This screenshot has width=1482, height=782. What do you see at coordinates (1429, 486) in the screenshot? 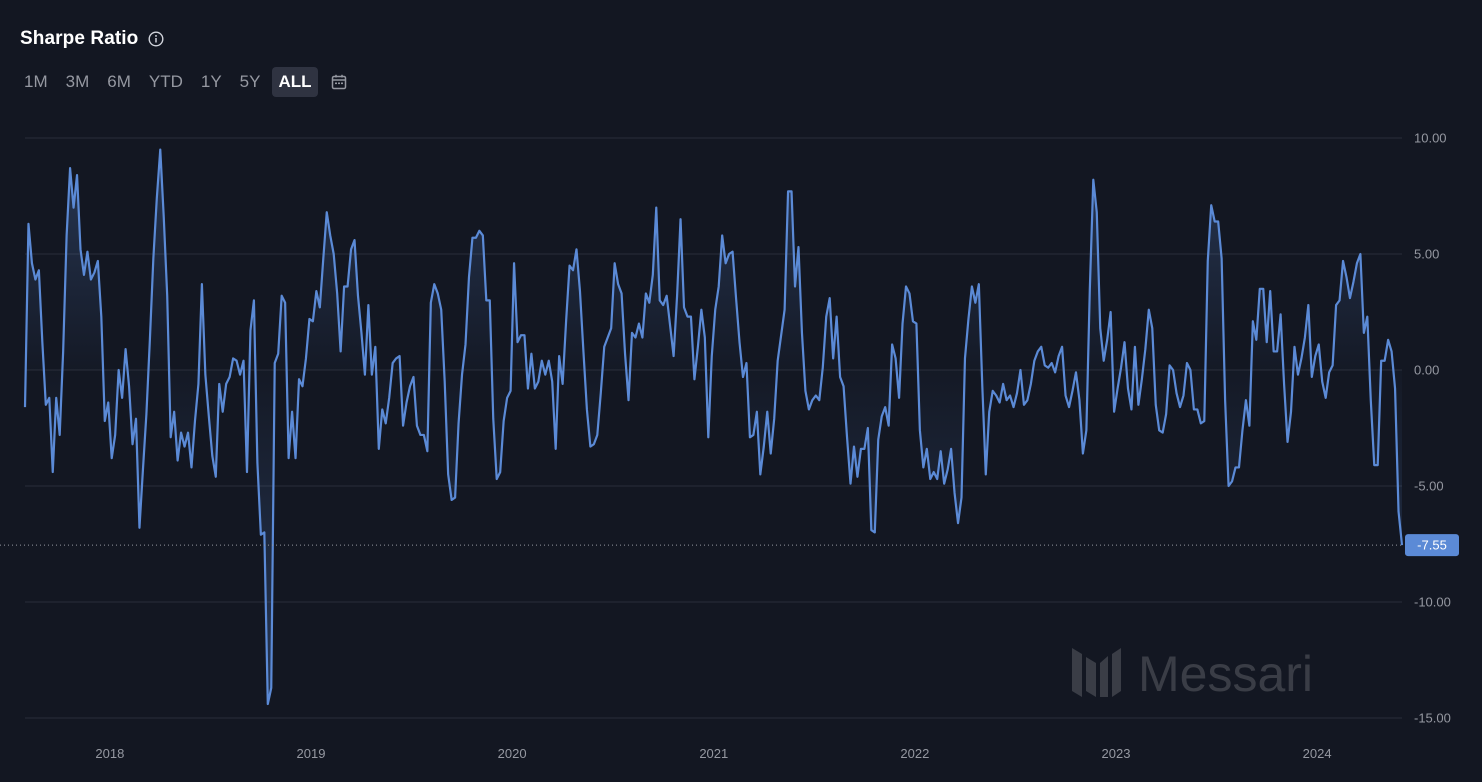
I see `y-tick-label: -5.00` at bounding box center [1429, 486].